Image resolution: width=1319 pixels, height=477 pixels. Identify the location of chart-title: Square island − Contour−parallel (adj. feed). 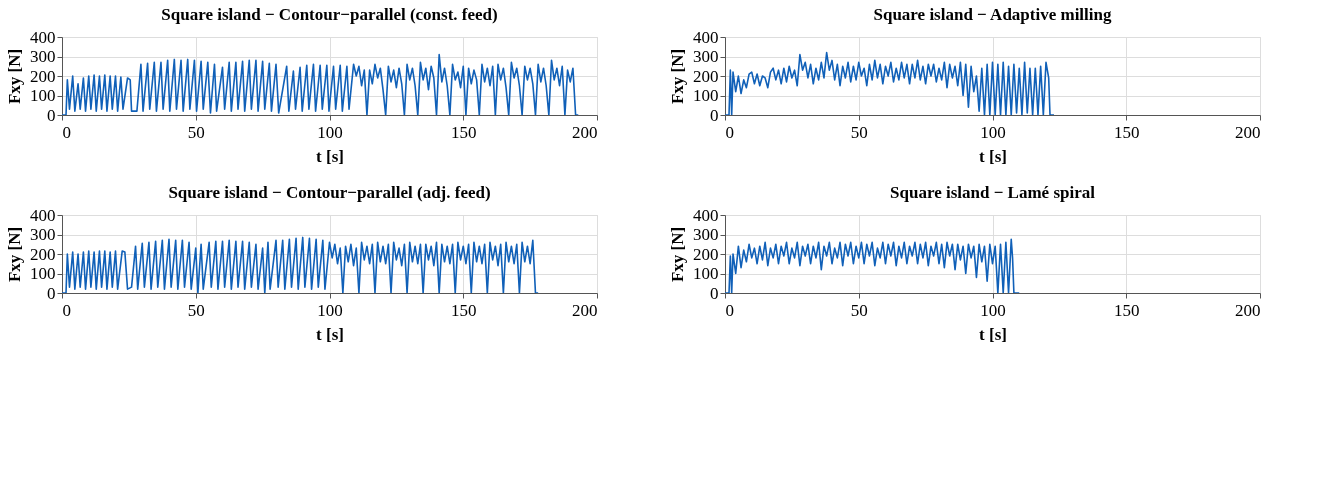
(329, 192).